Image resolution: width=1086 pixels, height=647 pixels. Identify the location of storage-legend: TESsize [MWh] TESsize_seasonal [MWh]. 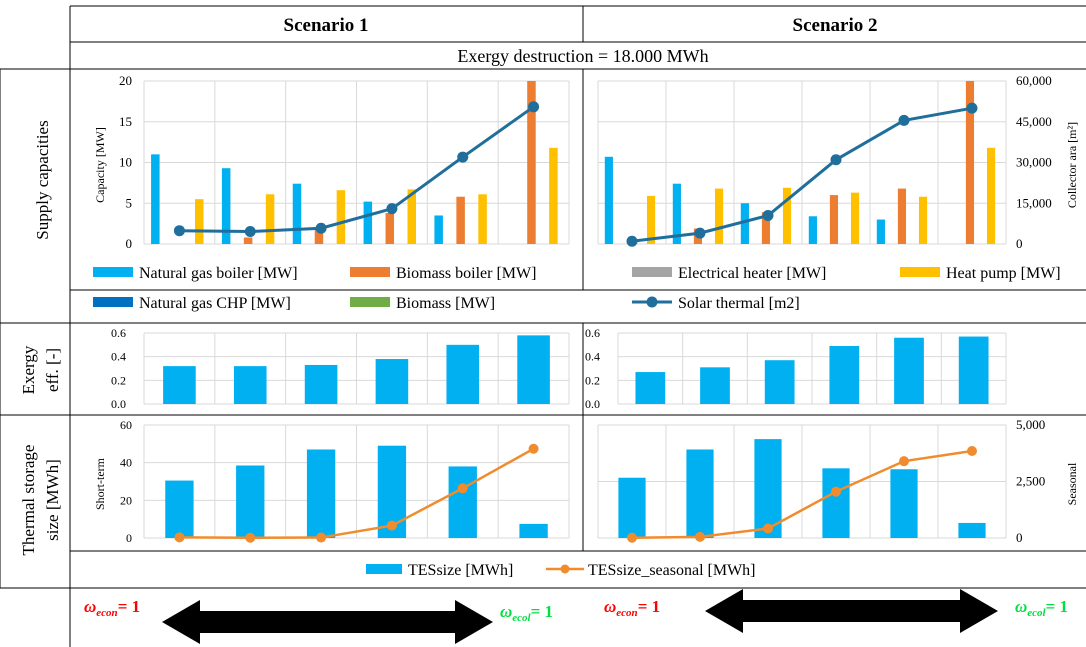
(561, 570).